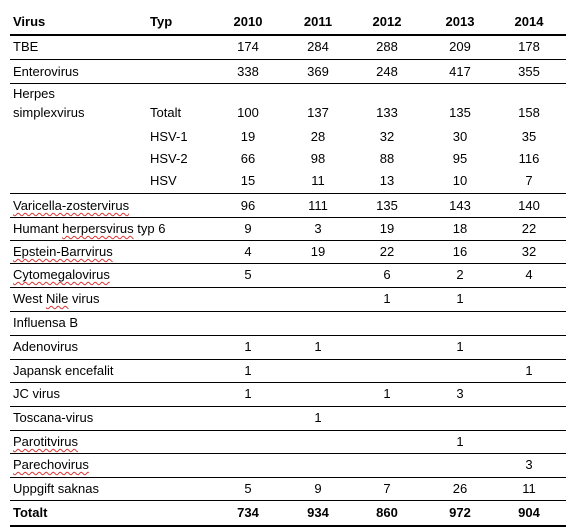  What do you see at coordinates (36, 393) in the screenshot?
I see `virus-cell: JC virus` at bounding box center [36, 393].